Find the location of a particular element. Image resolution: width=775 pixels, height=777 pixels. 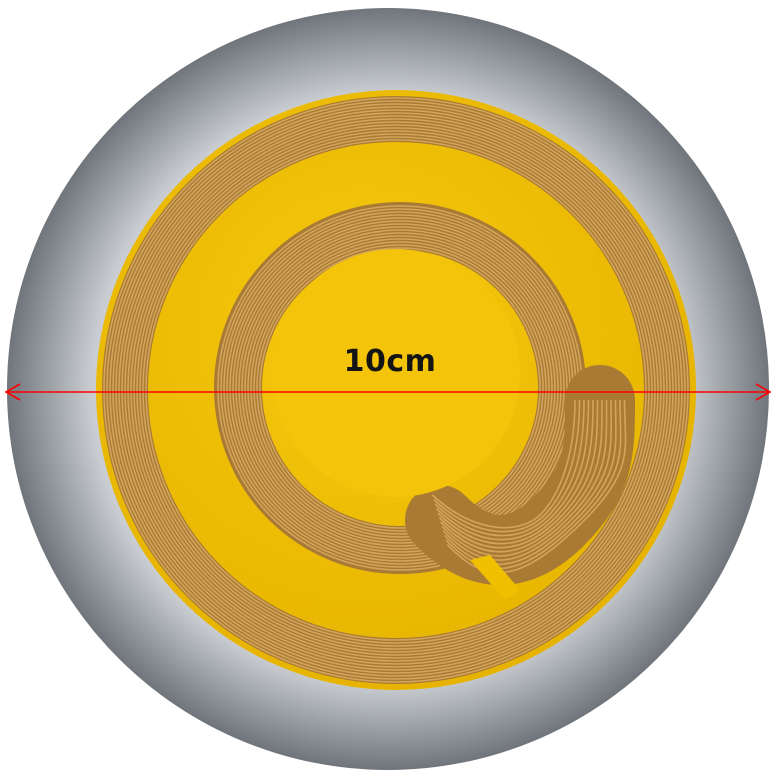

copper-trace is located at coordinates (400, 388).